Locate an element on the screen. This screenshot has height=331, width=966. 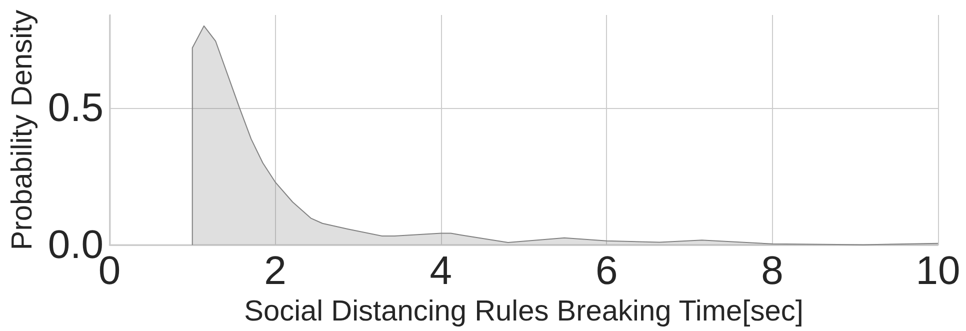
y-axis-title: Probability Density is located at coordinates (22, 129).